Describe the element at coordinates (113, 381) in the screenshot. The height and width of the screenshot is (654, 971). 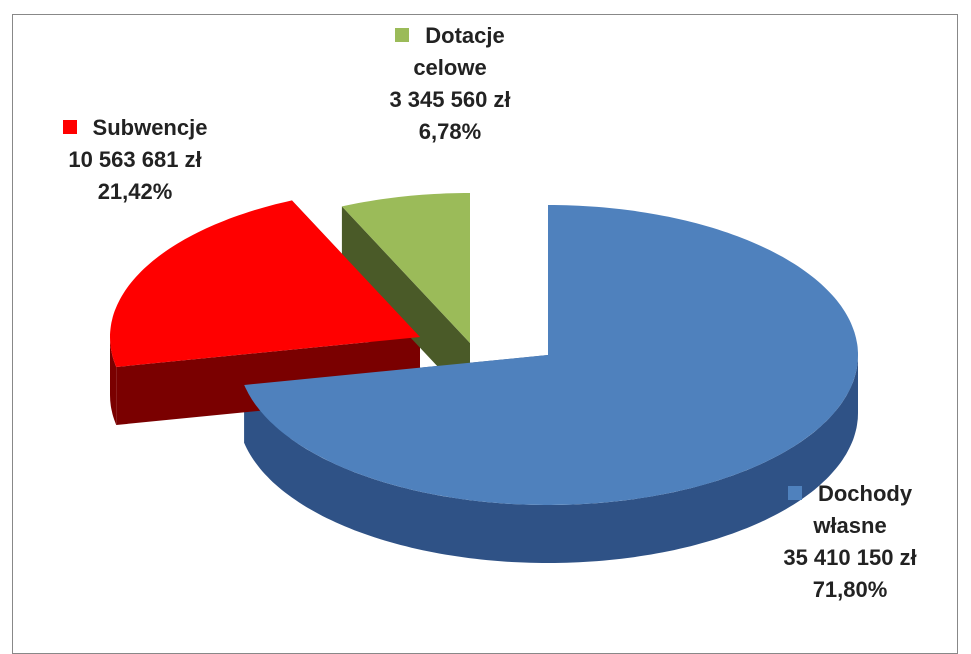
I see `slice-wall` at that location.